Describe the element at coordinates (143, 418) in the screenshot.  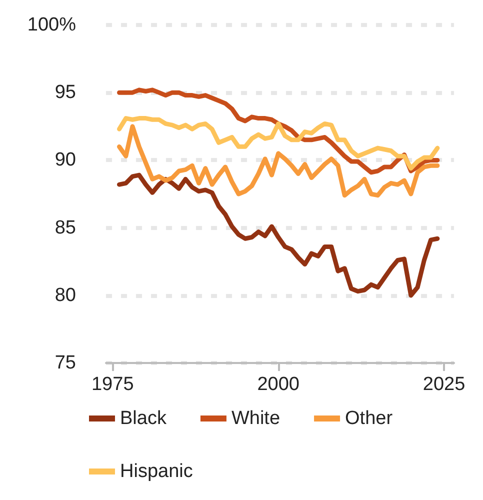
I see `legend-label: Black` at that location.